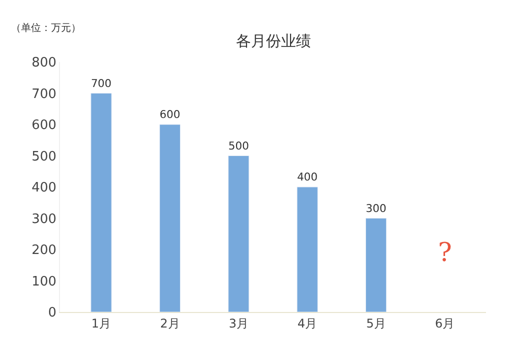 The image size is (516, 357). I want to click on y-tick-label: 400, so click(44, 188).